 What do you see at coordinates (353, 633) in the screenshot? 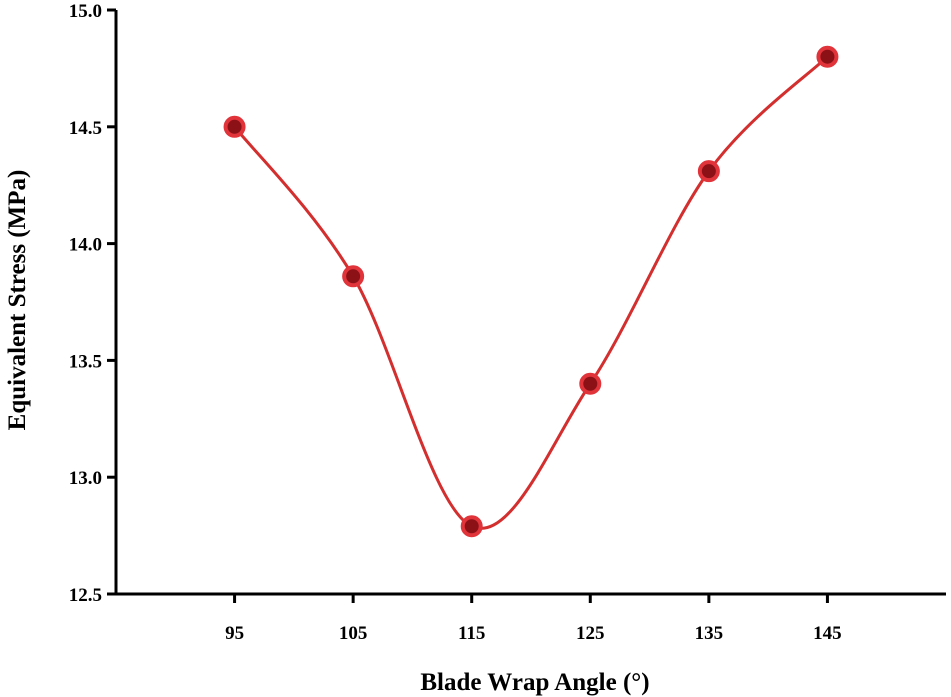
I see `x-tick-label: 105` at bounding box center [353, 633].